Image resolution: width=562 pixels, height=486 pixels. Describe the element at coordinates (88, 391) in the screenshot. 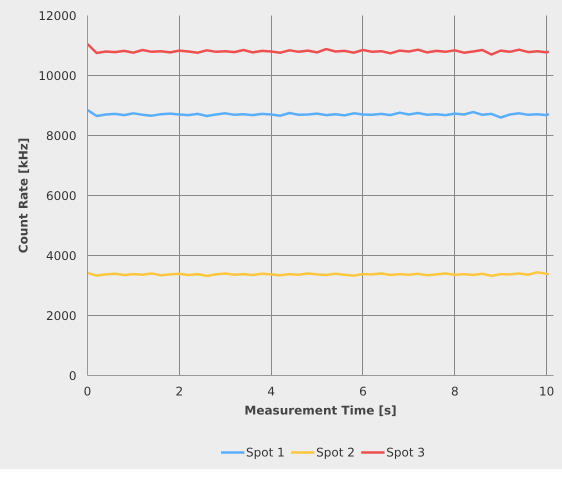

I see `x-tick-label: 0` at that location.